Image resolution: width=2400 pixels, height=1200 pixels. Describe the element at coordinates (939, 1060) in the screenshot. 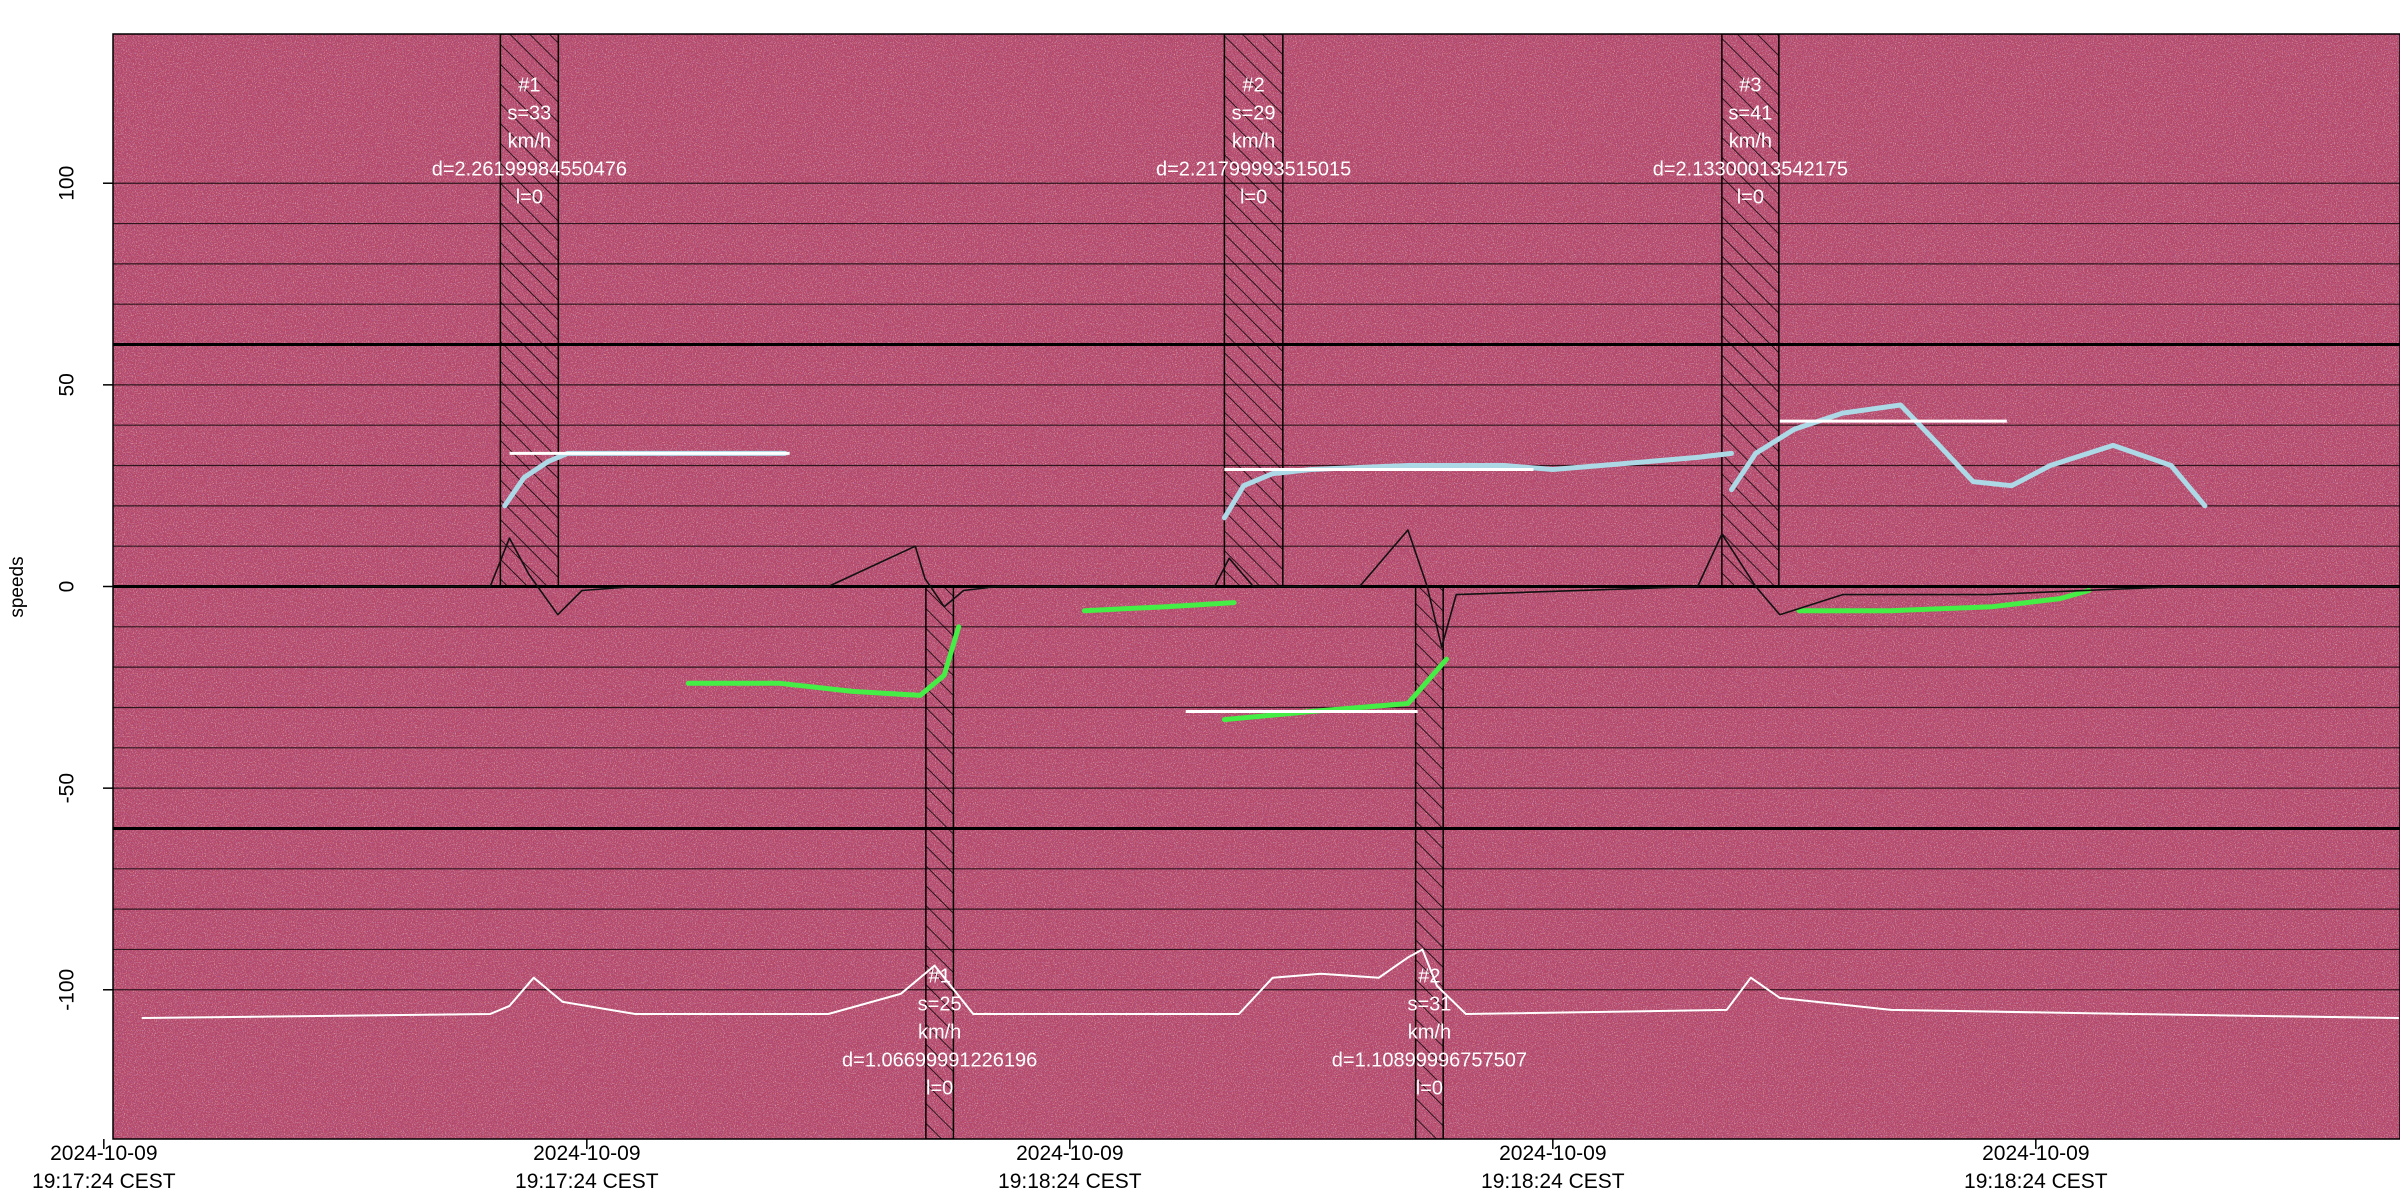

I see `band-label: d=1.06699991226196` at that location.